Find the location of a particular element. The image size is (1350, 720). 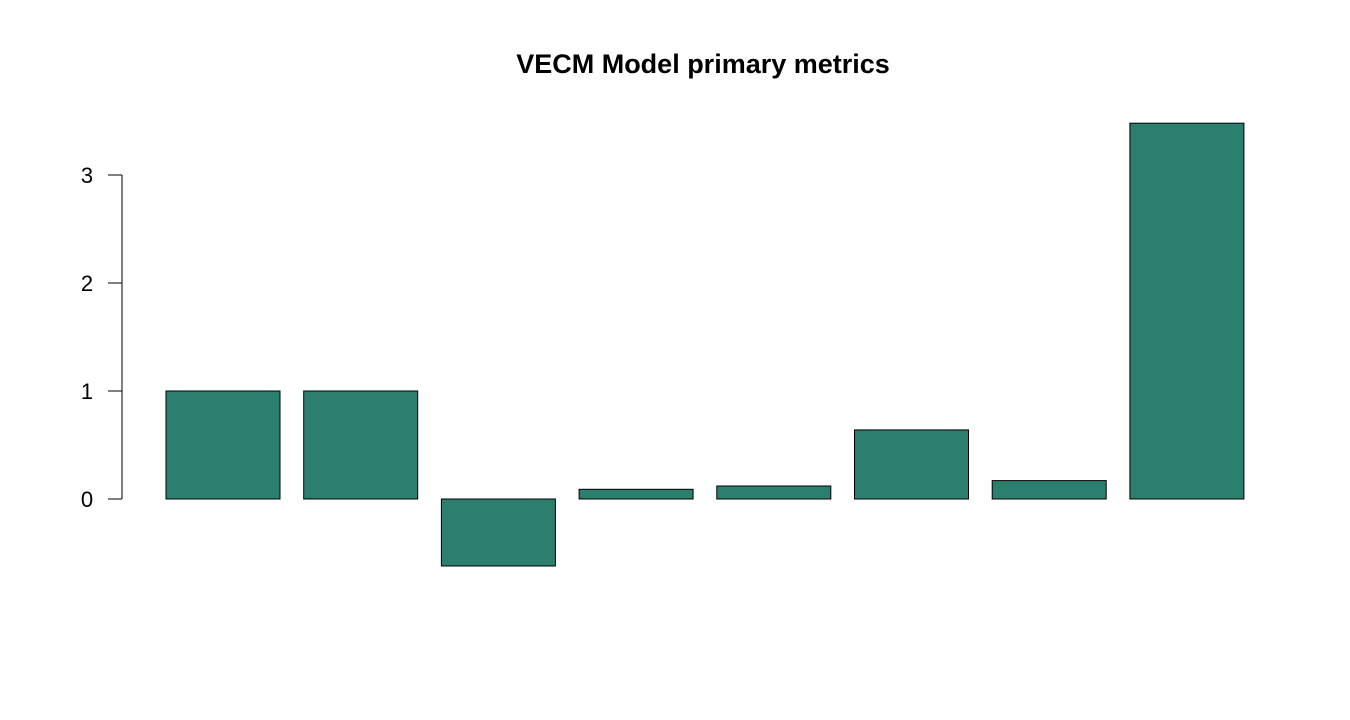

y-axis: 0 1 2 3 is located at coordinates (102, 337).